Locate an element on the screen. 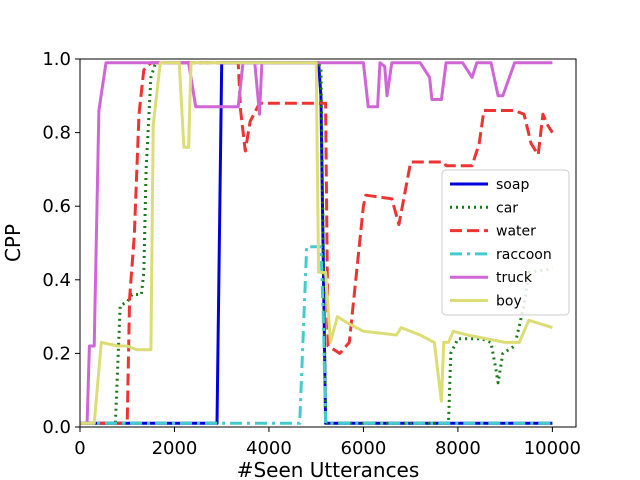  x-tick-label: 2000 is located at coordinates (175, 448).